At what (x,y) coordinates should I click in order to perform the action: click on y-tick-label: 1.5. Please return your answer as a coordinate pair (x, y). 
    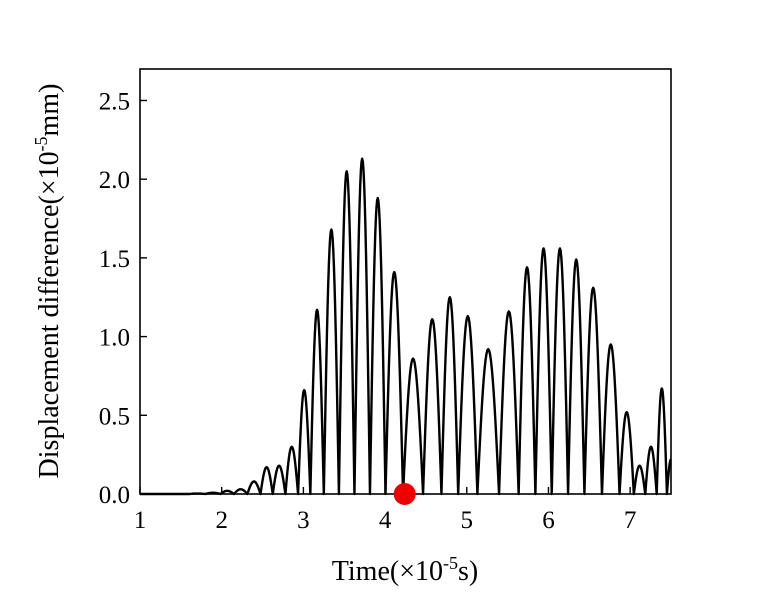
    Looking at the image, I should click on (114, 259).